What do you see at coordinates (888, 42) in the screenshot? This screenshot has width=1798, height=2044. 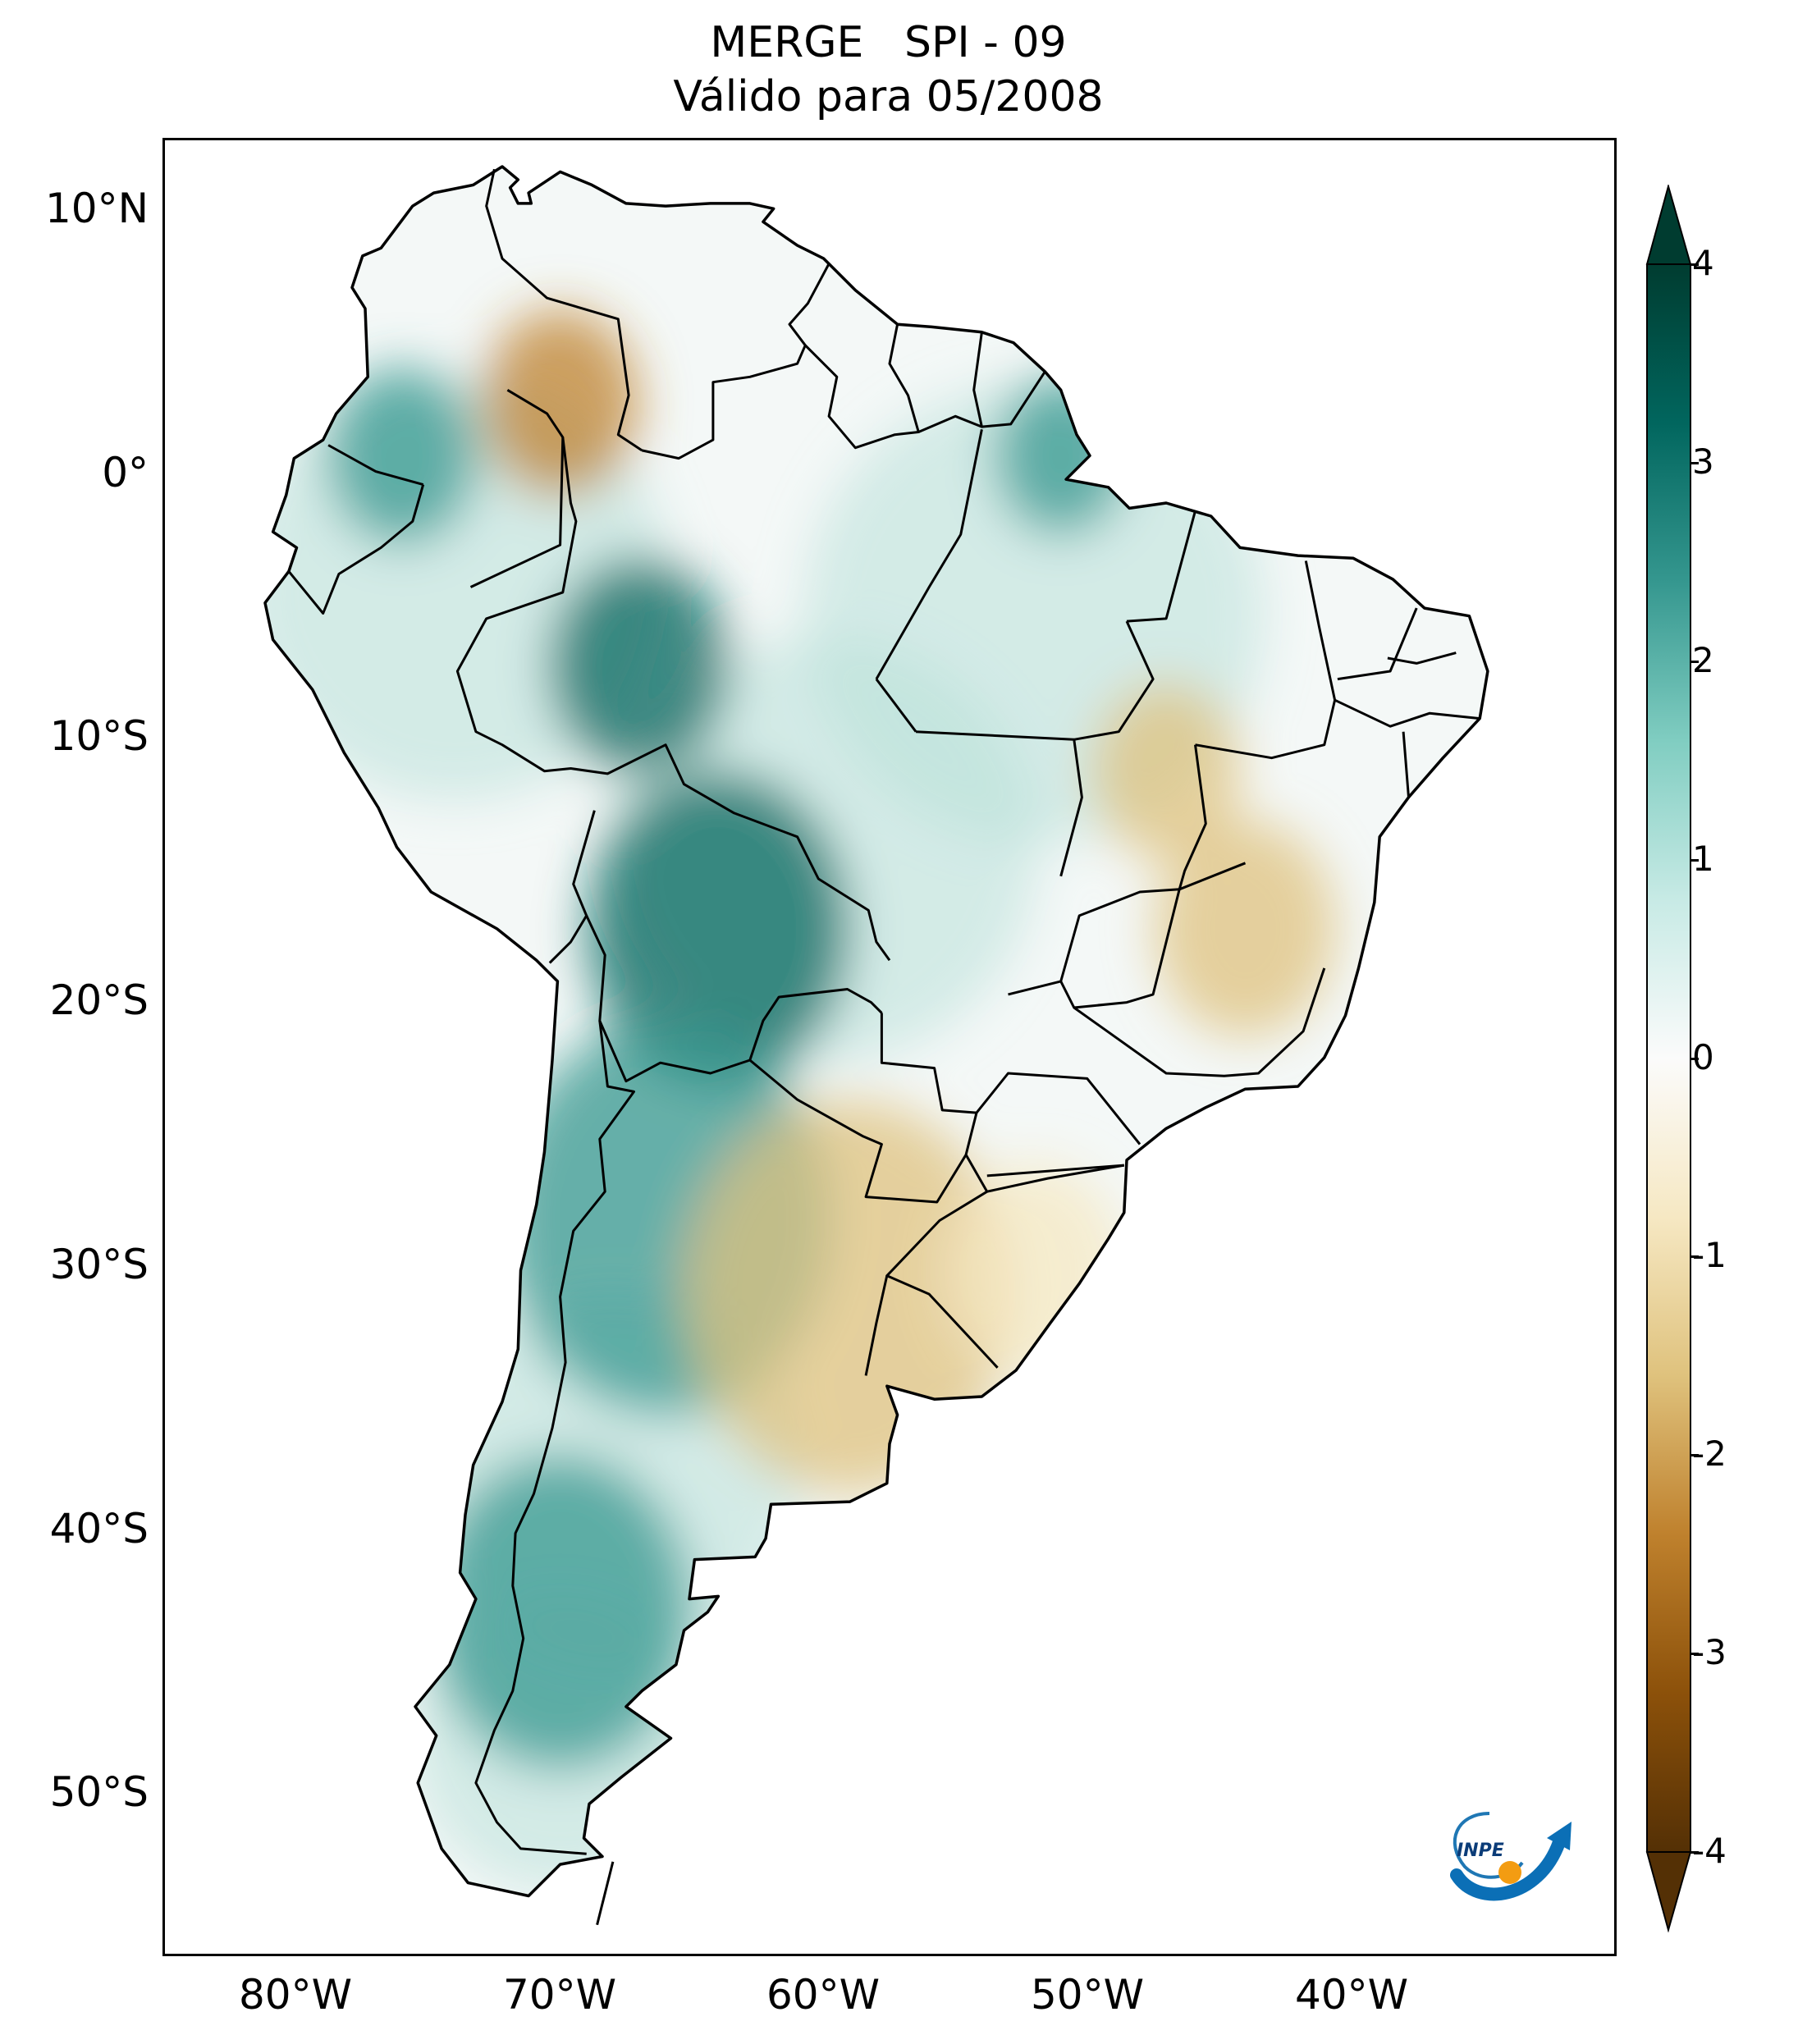 I see `map-title: MERGE SPI - 09` at bounding box center [888, 42].